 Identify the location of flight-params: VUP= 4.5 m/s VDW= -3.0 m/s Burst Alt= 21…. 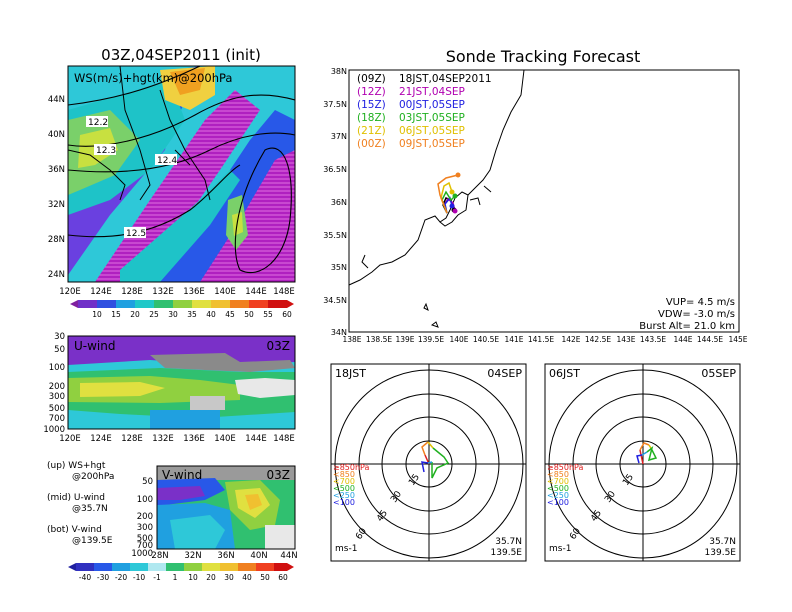
(687, 314).